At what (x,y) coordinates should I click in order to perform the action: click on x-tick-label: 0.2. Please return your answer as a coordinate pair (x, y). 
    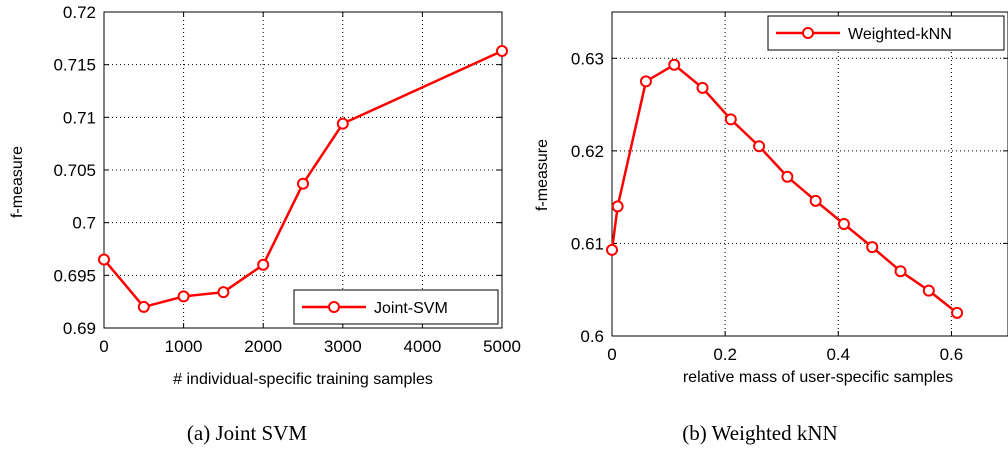
    Looking at the image, I should click on (725, 354).